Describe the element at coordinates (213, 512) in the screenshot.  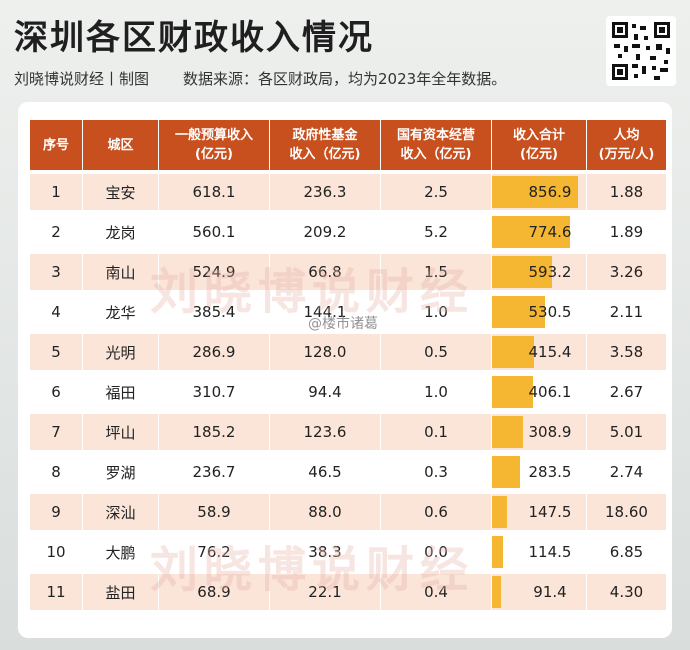
I see `cell-general-budget: 58.9` at that location.